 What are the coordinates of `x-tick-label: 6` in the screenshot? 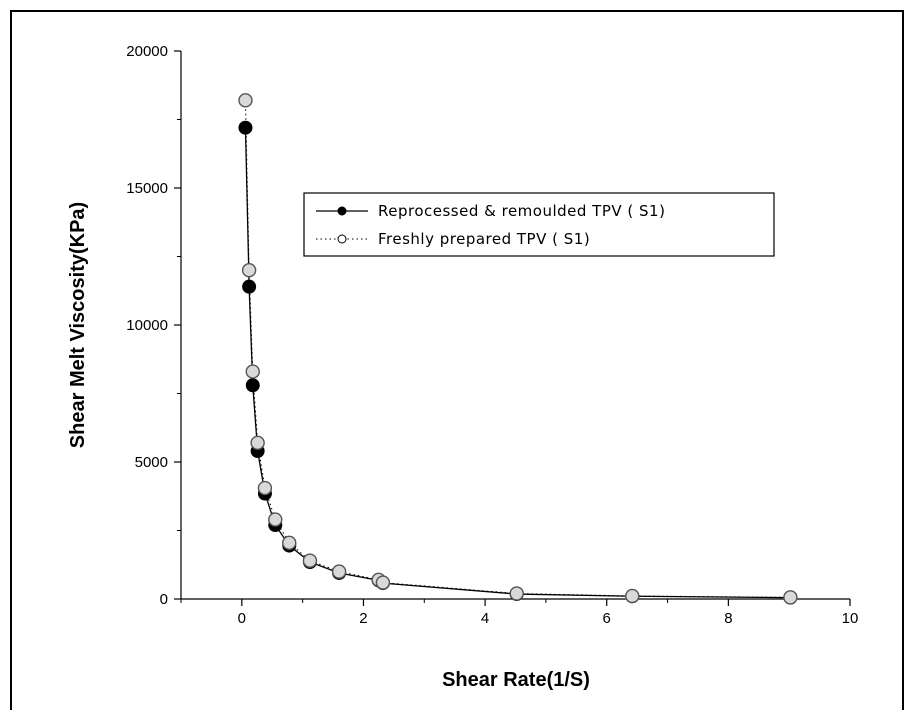 It's located at (607, 618).